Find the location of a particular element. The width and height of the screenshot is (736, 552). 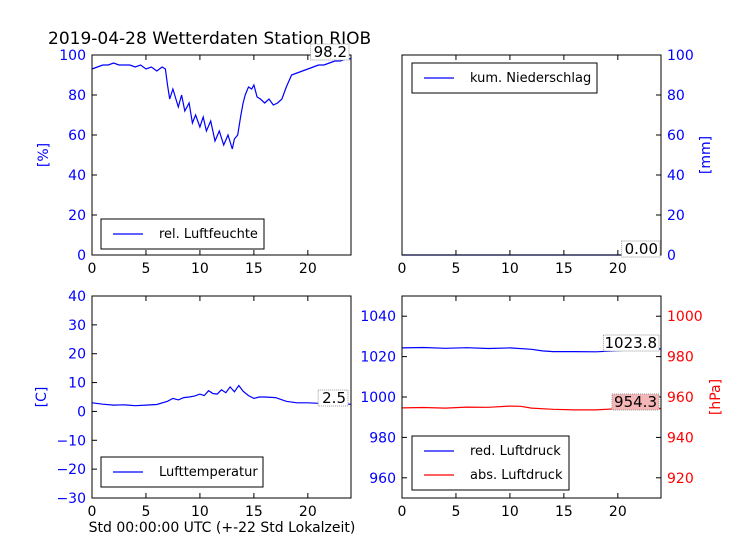

humidity-series-line is located at coordinates (221, 104).